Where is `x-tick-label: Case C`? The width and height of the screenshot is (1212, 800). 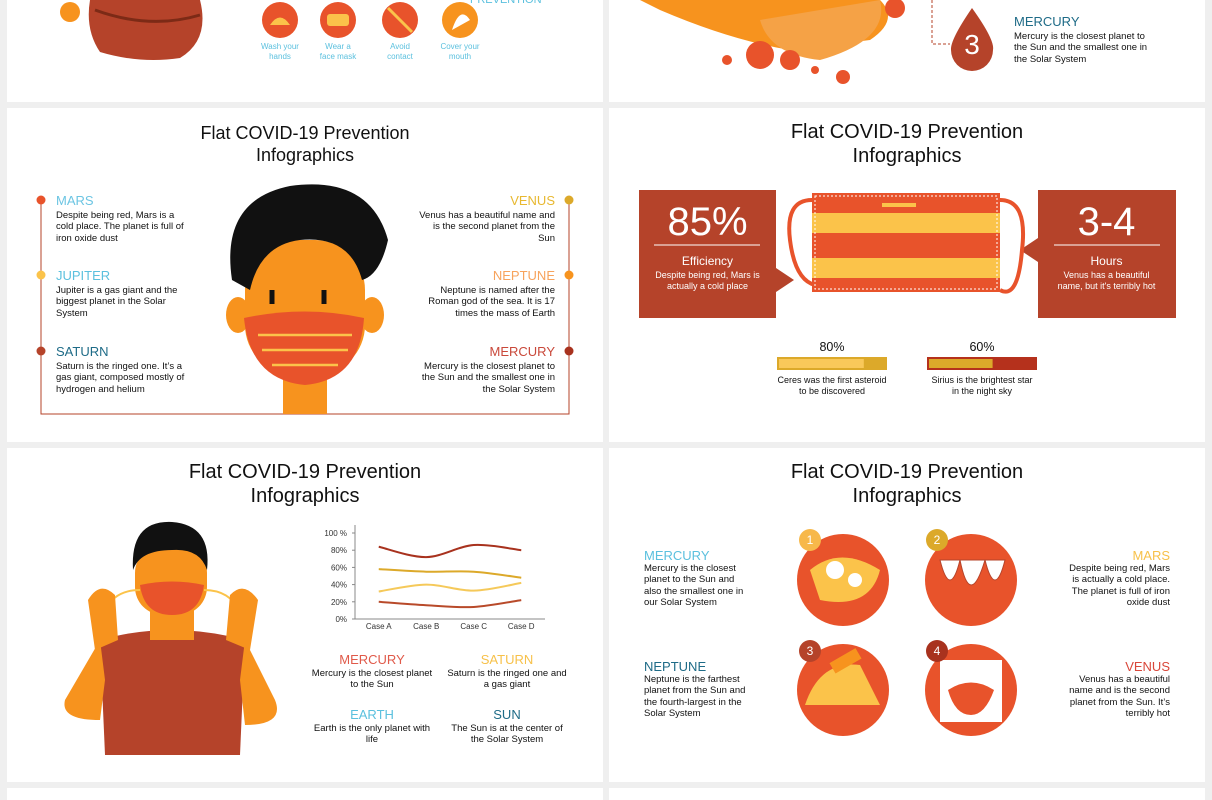
x-tick-label: Case C is located at coordinates (473, 626).